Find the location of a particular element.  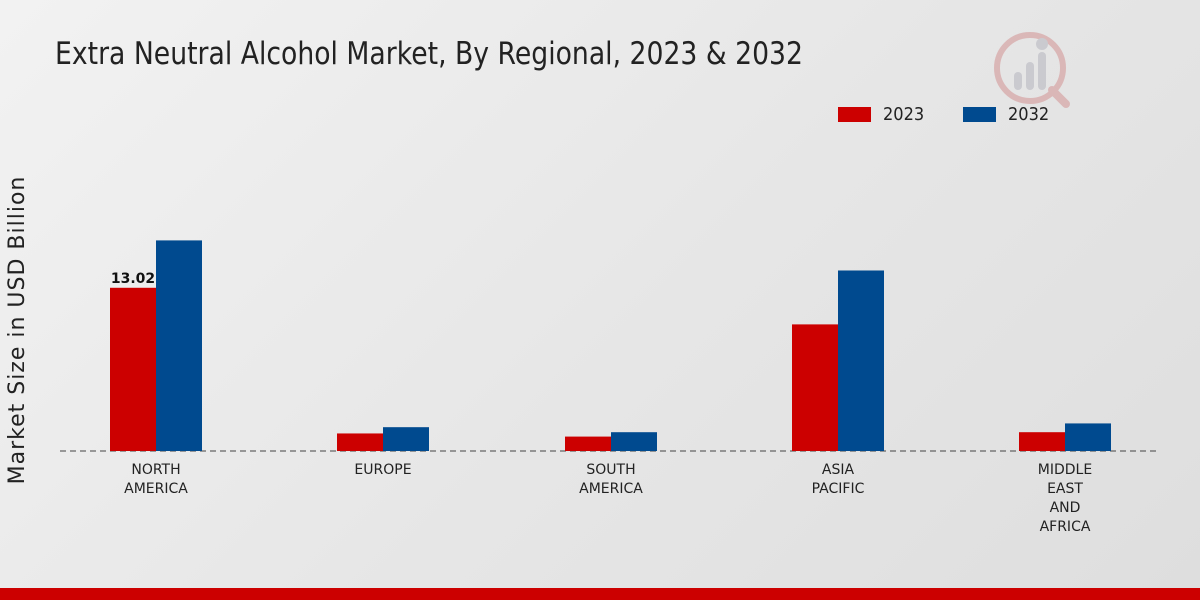

x-tick-label-1: EUROPE is located at coordinates (382, 470).